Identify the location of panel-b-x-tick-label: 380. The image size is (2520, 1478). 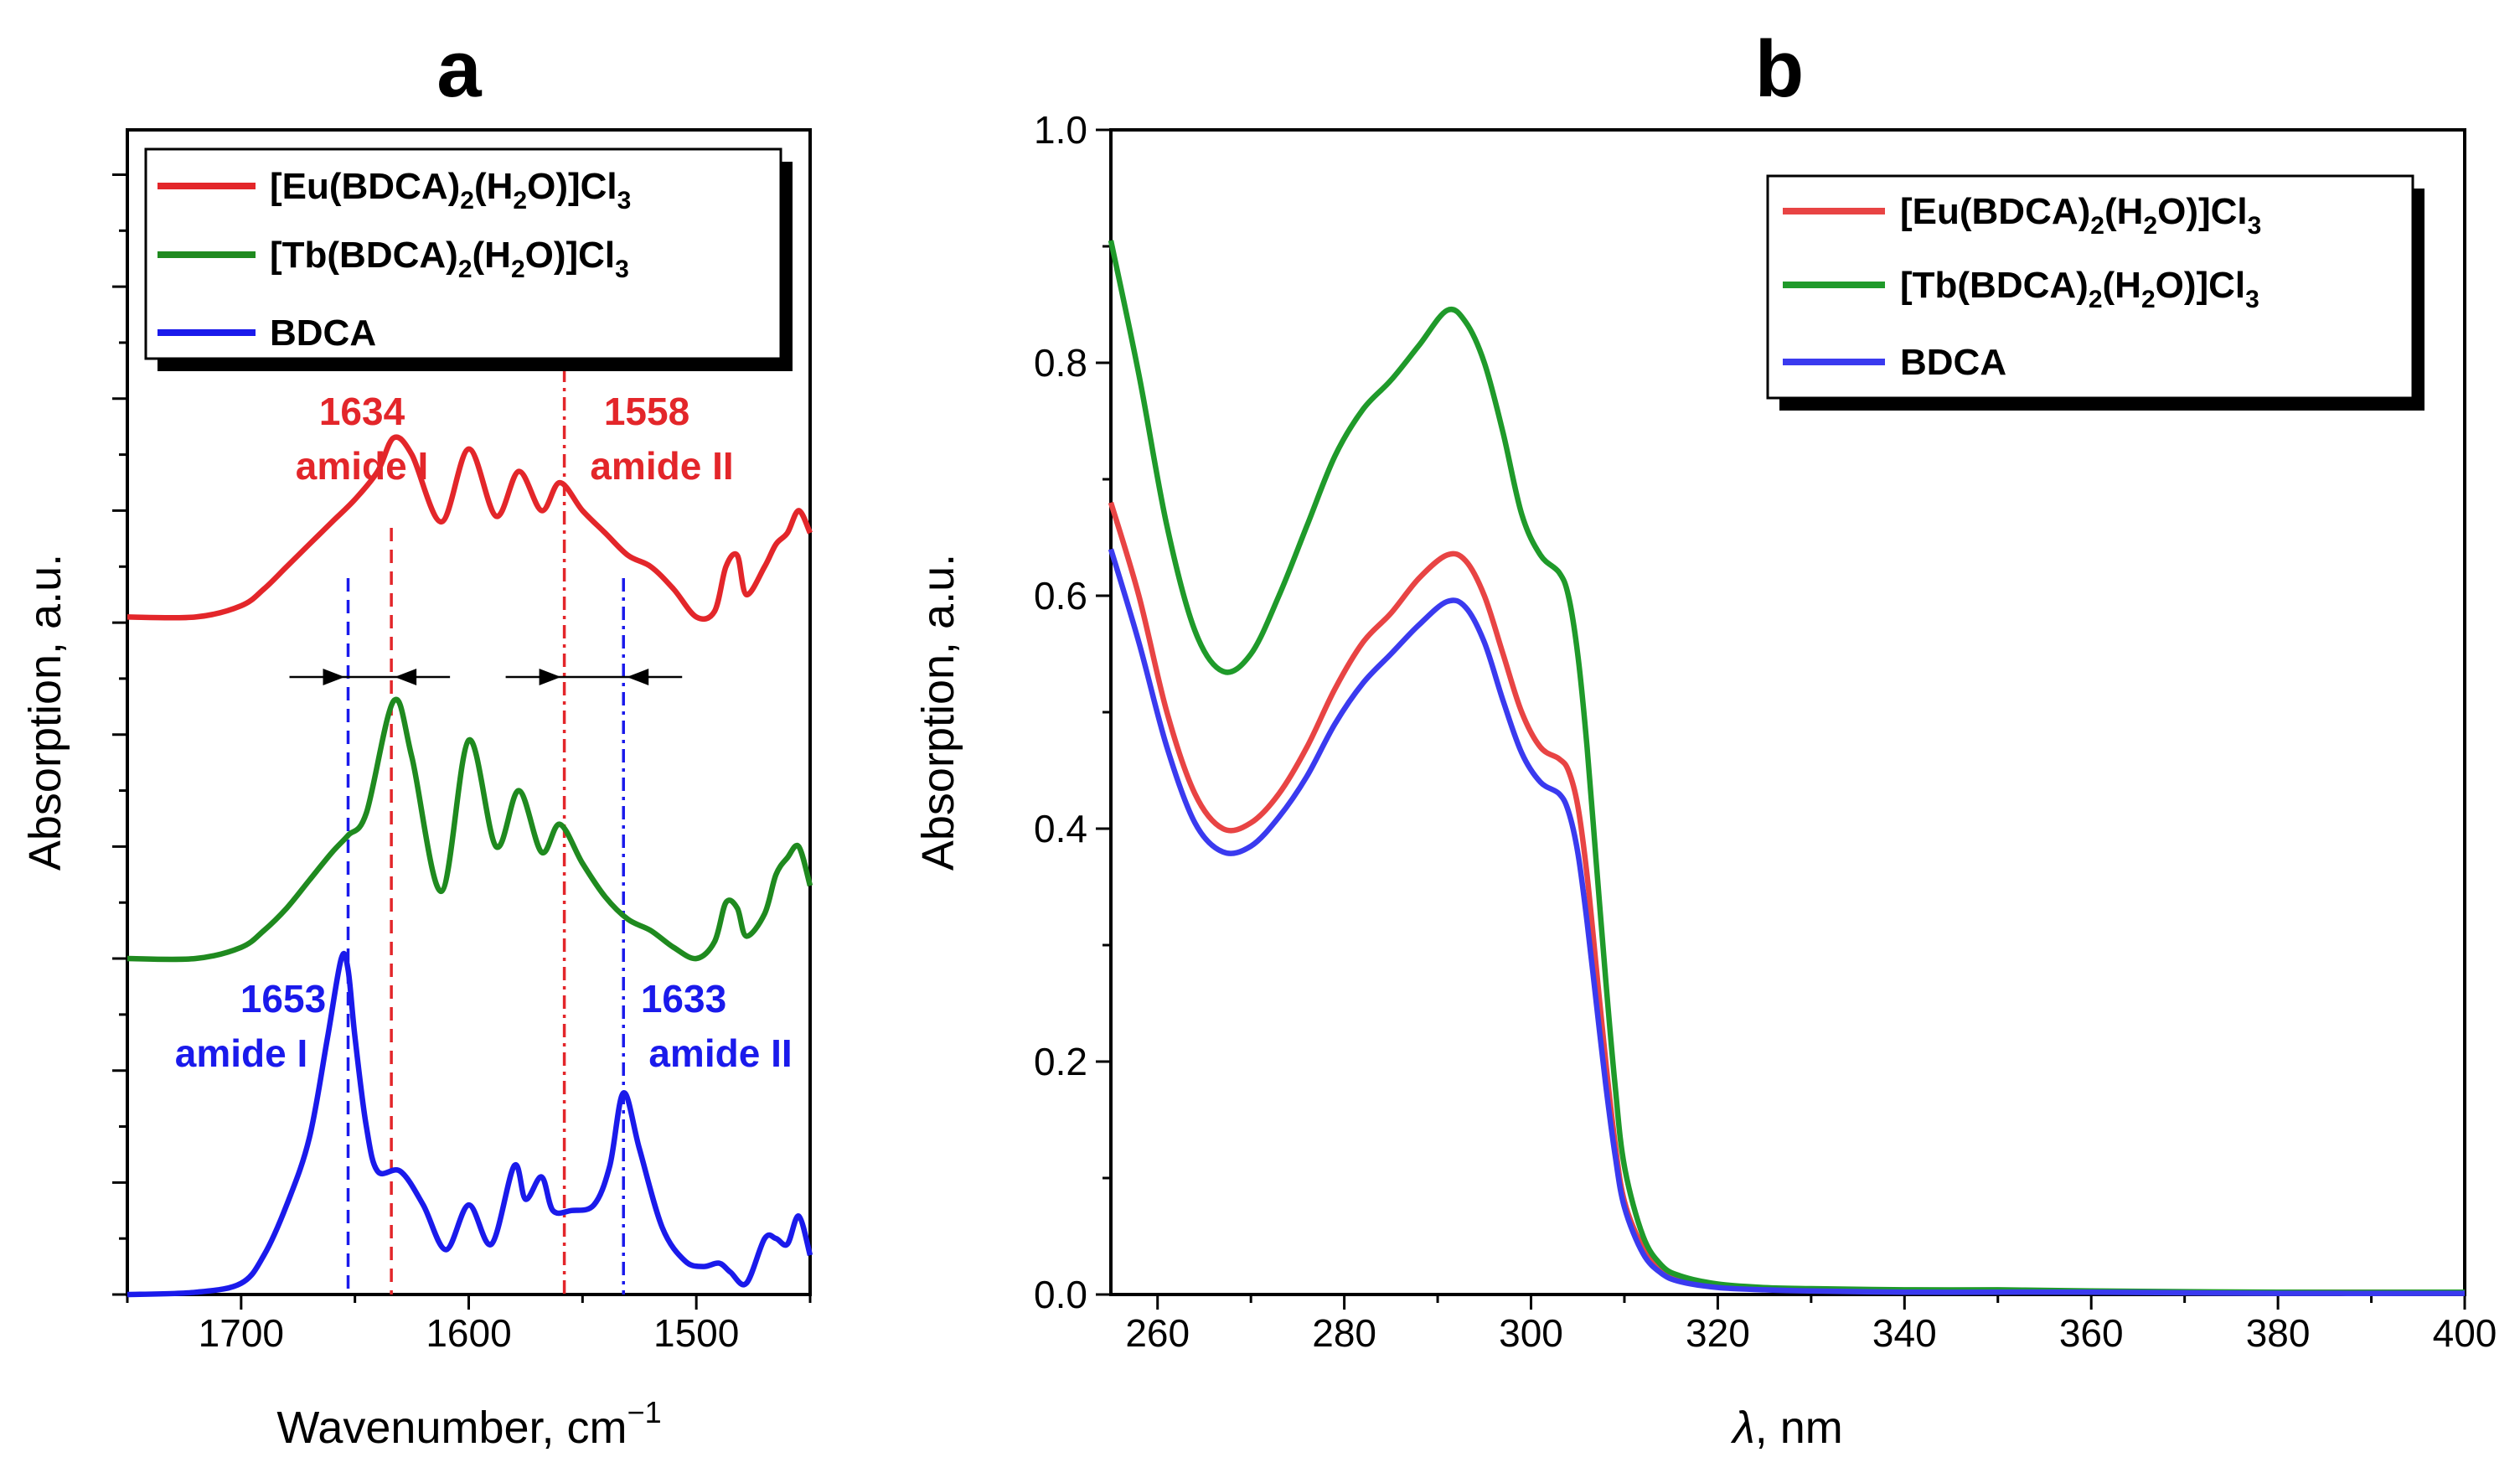
(2278, 1333).